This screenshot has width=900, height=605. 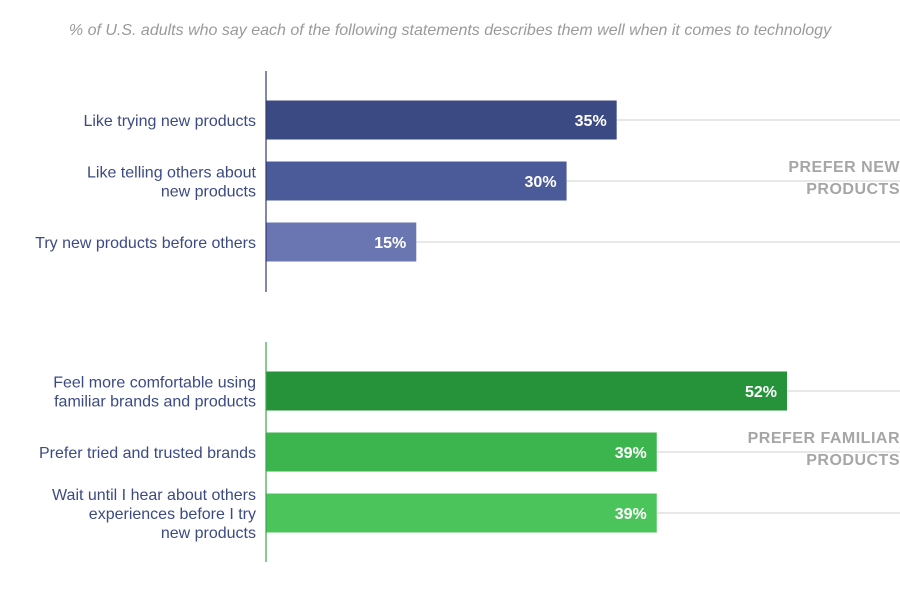 I want to click on category-label: Try new products before others, so click(x=145, y=243).